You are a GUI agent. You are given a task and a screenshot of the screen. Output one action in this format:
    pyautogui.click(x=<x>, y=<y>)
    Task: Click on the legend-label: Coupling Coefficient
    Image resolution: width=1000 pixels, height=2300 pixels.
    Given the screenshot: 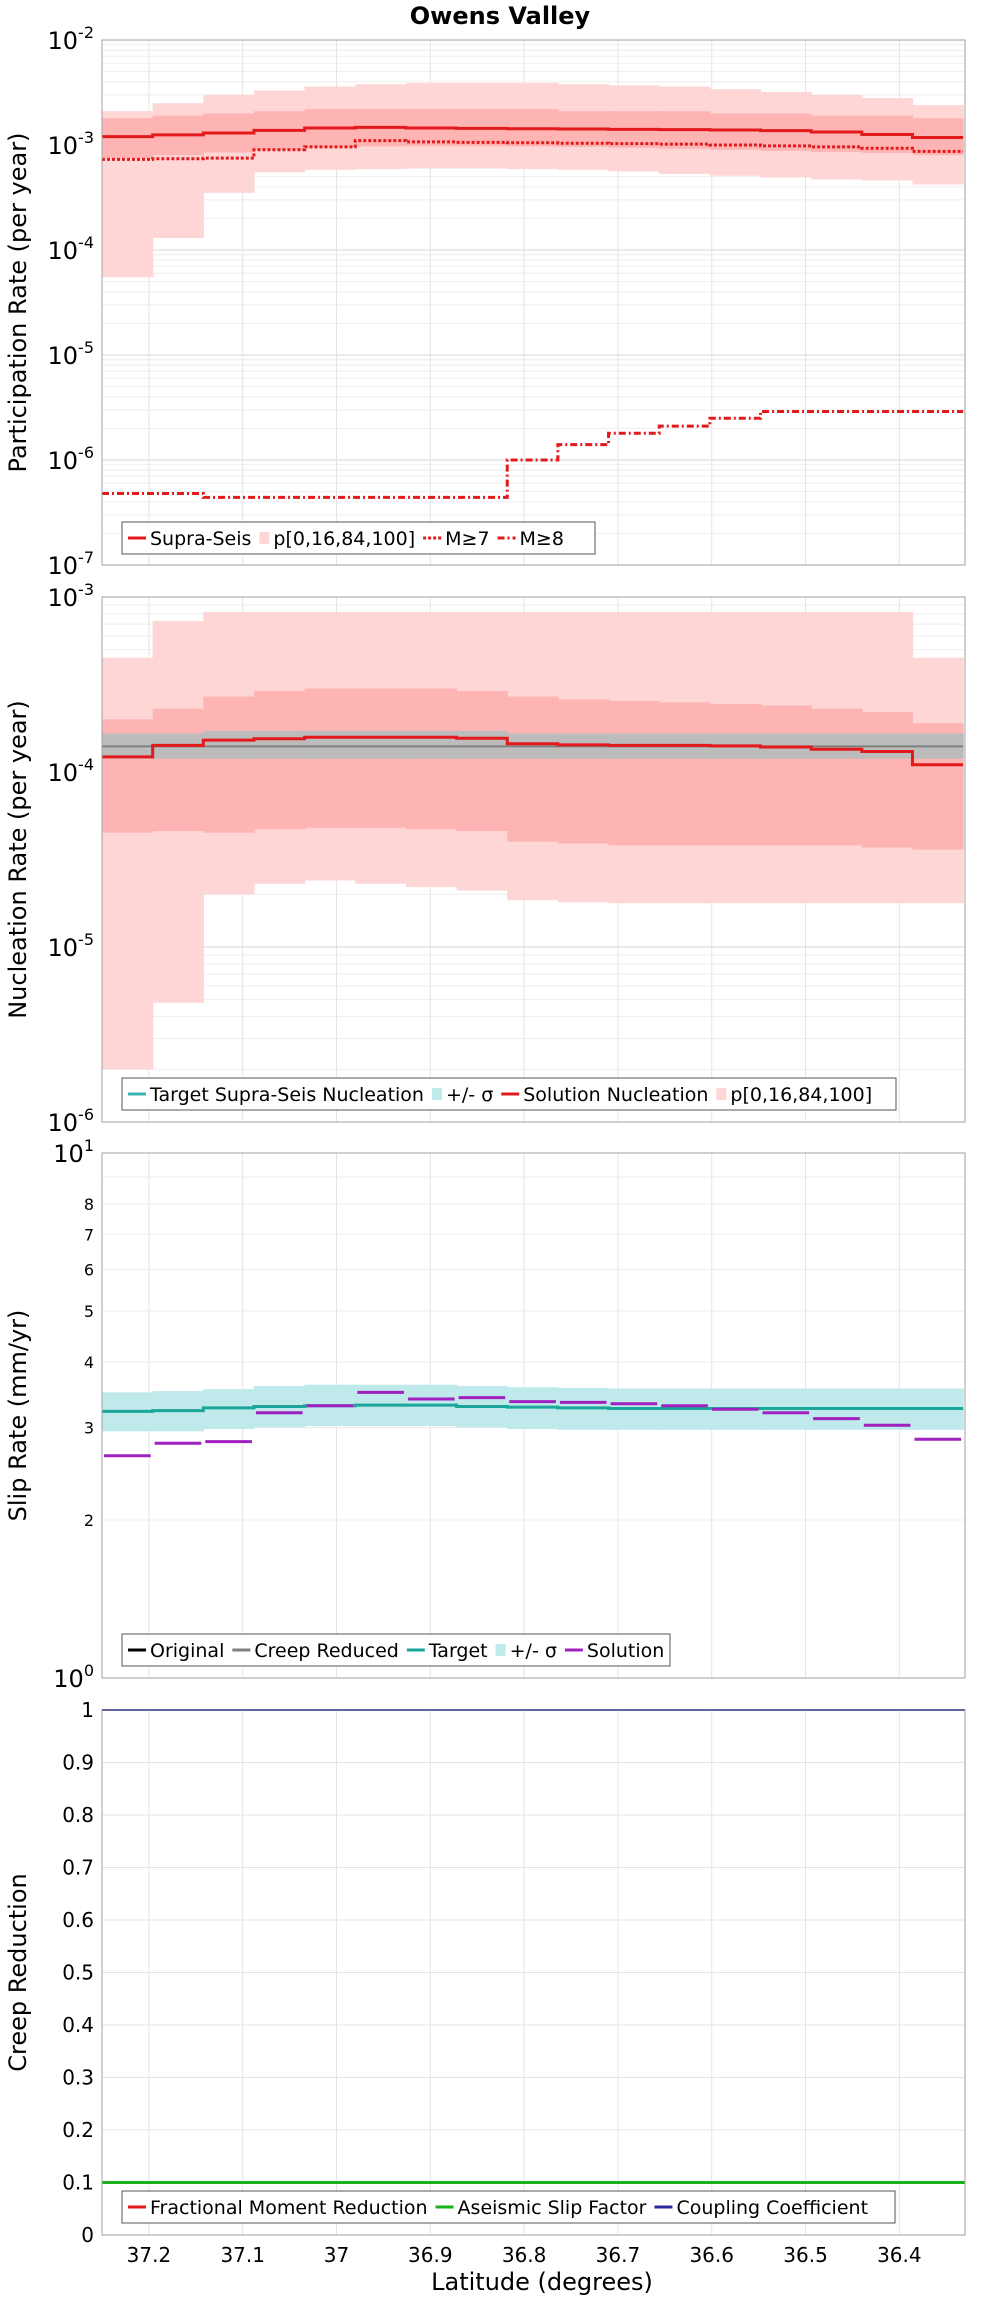 What is the action you would take?
    pyautogui.click(x=772, y=2208)
    